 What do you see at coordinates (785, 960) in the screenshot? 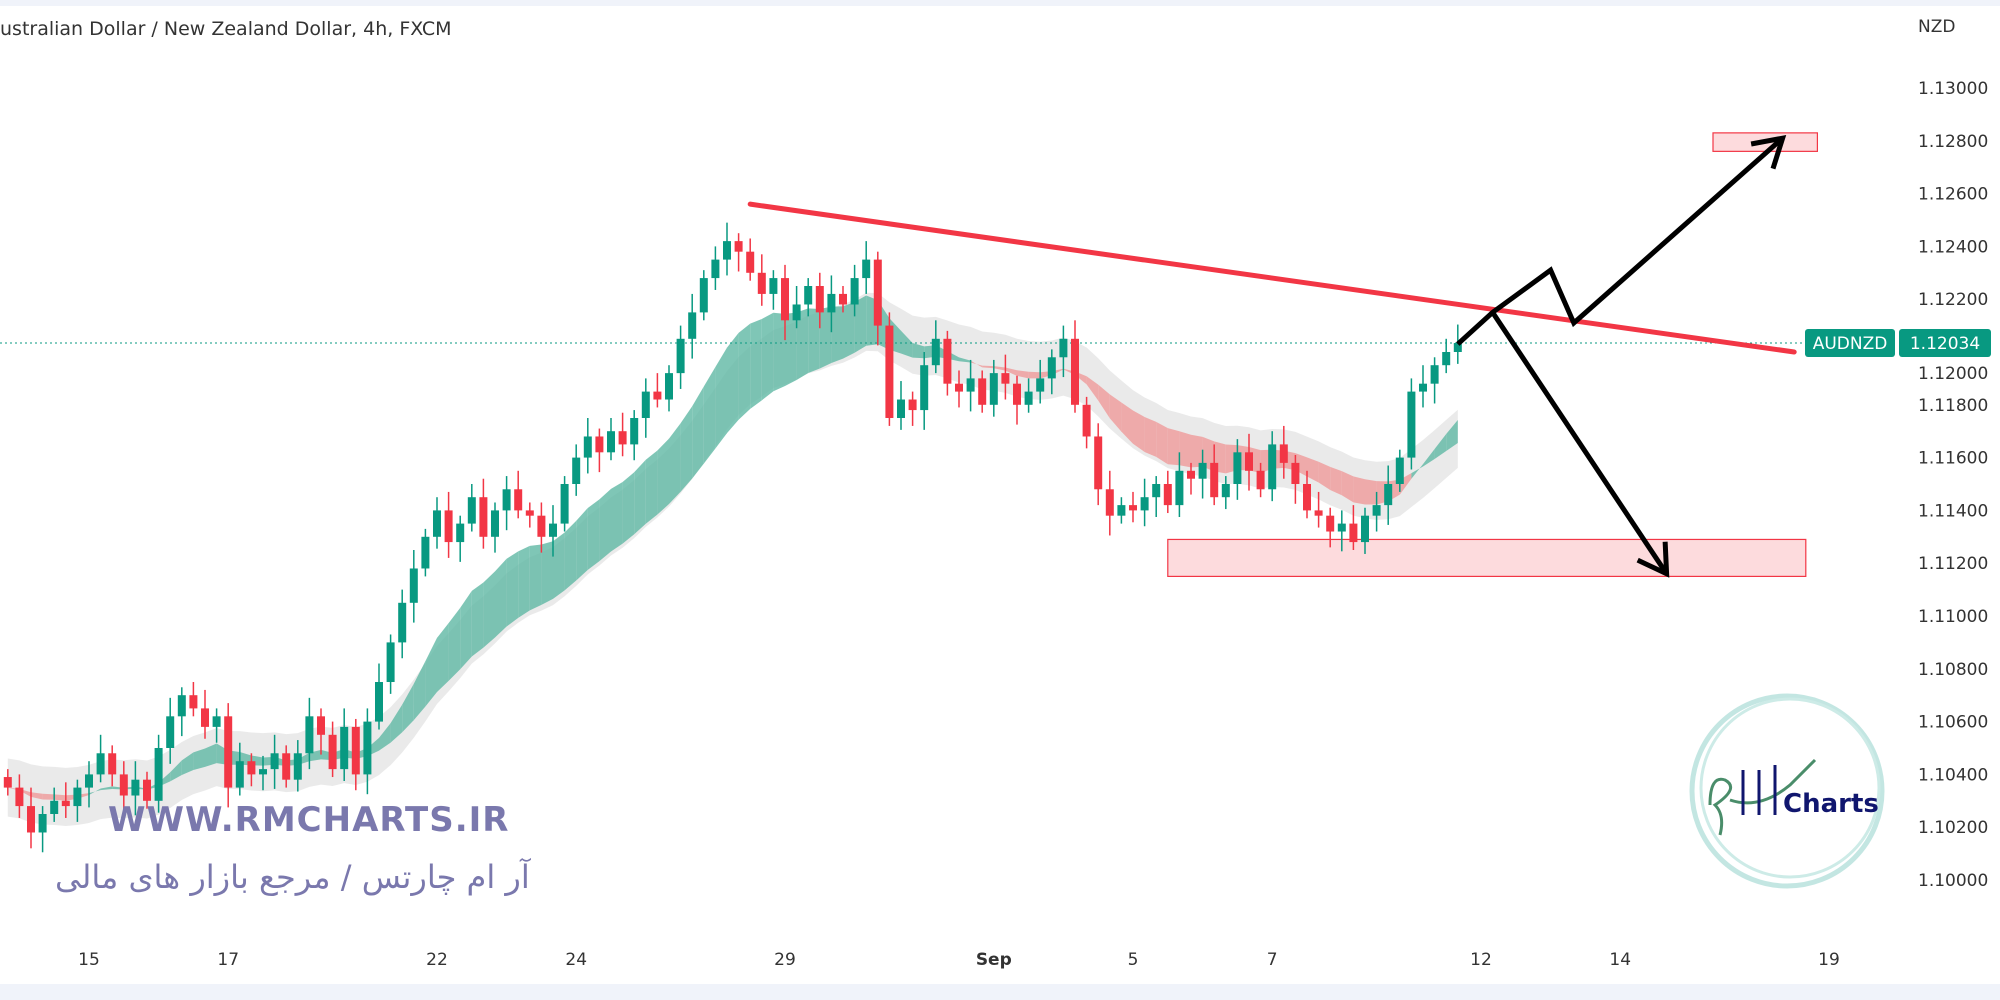
I see `time-tick: 29` at bounding box center [785, 960].